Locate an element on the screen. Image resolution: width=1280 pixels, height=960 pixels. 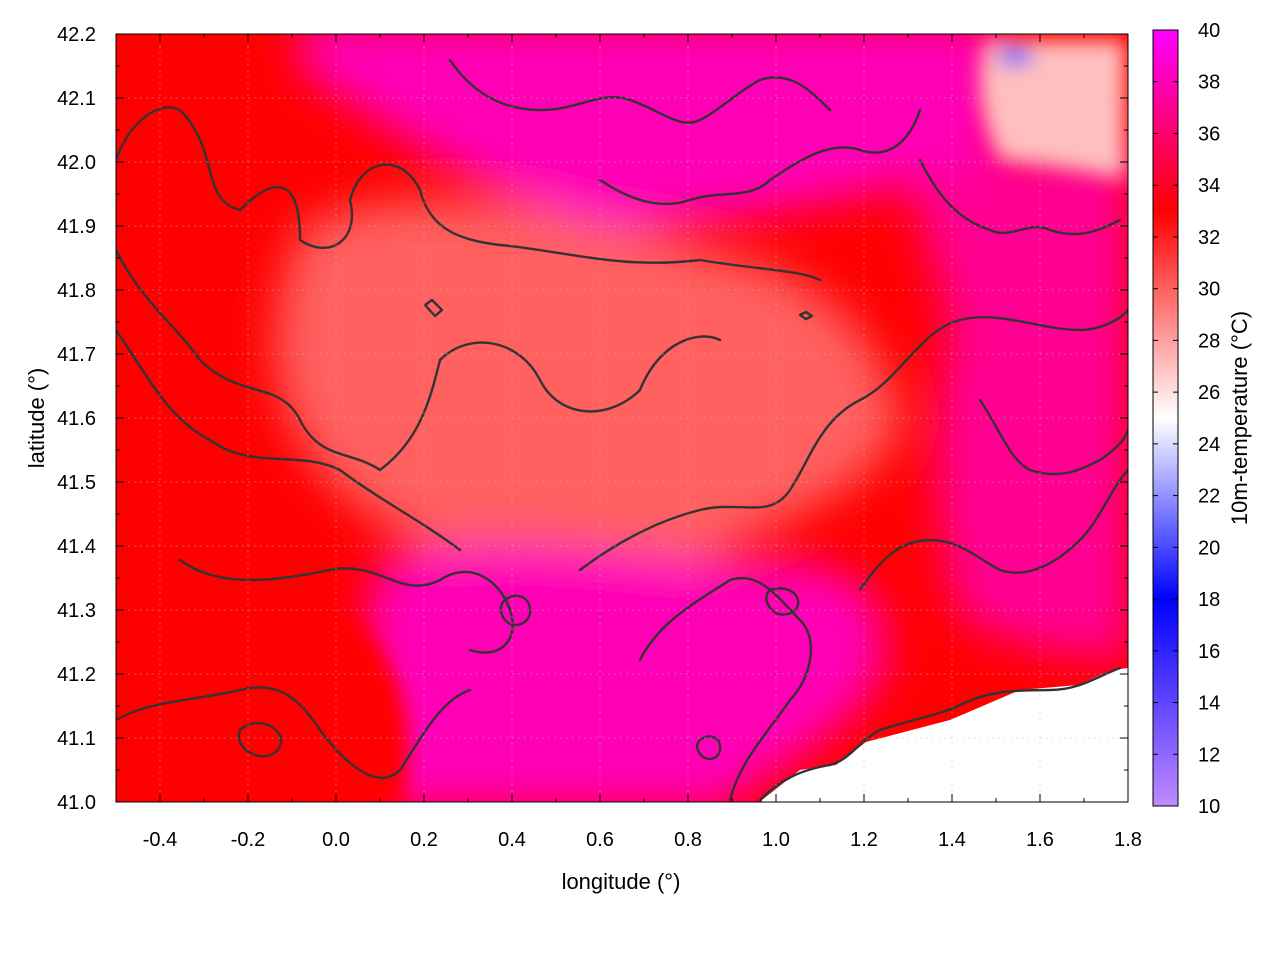
y-tick-label: 41.7 is located at coordinates (76, 355).